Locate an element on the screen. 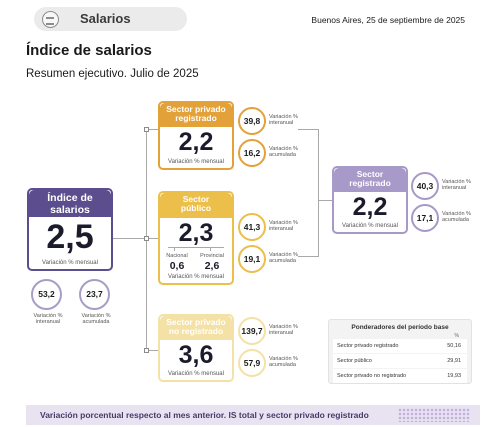 Image resolution: width=491 pixels, height=427 pixels. sector-registrado-header: Sector registrado is located at coordinates (370, 180).